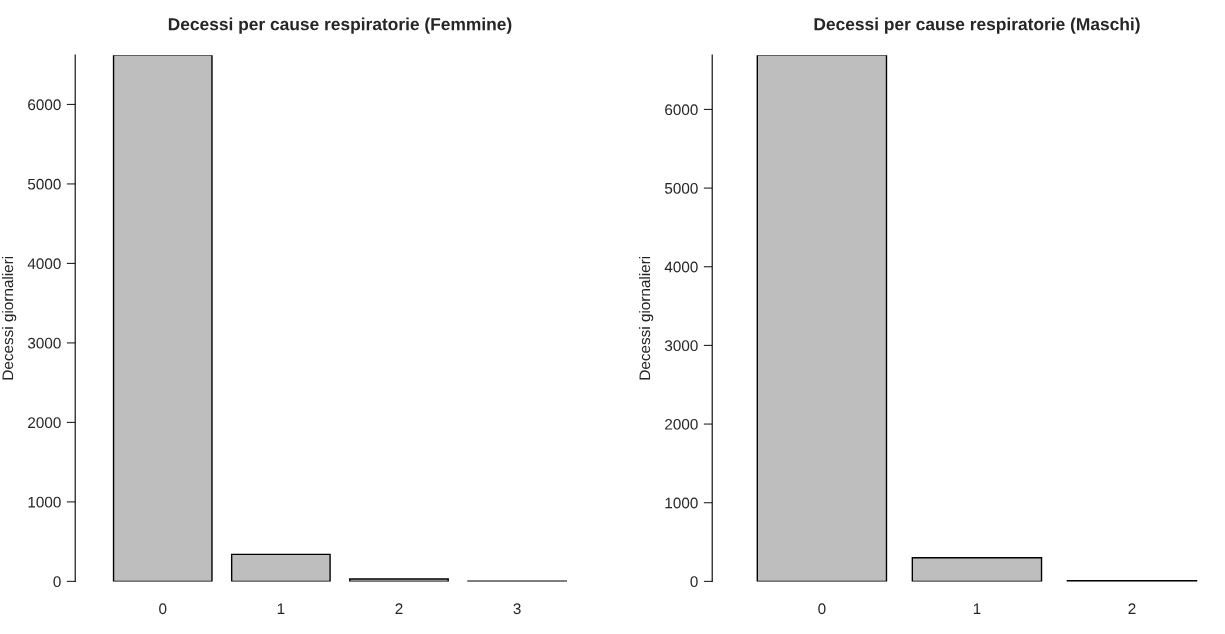  What do you see at coordinates (517, 609) in the screenshot?
I see `x-tick-label: 3` at bounding box center [517, 609].